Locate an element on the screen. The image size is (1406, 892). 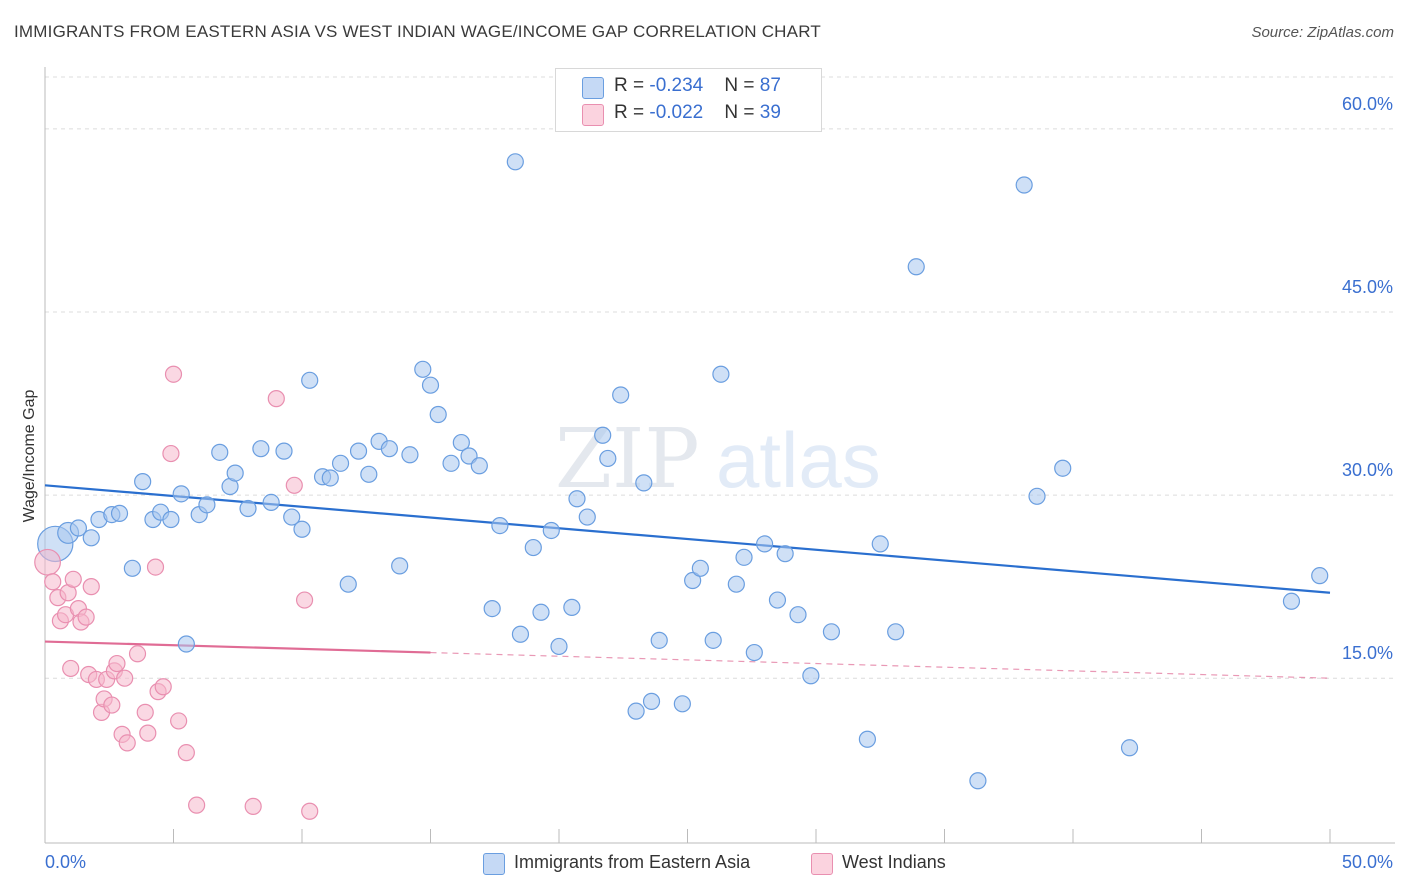
watermark: ZIP atlas is located at coordinates (718, 459).